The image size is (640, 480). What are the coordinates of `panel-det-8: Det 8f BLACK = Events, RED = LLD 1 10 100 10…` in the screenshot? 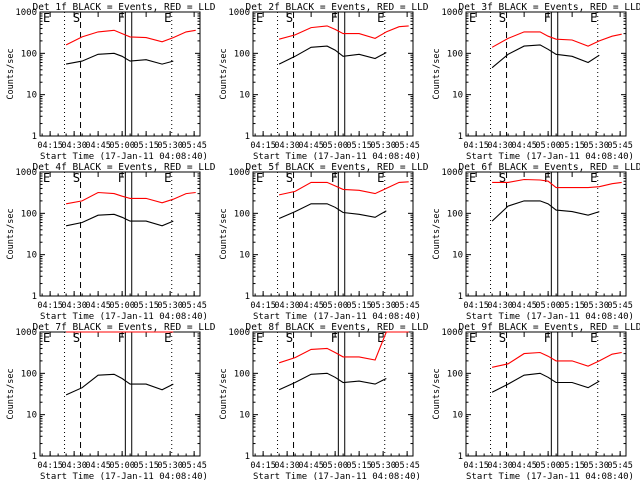 It's located at (324, 401).